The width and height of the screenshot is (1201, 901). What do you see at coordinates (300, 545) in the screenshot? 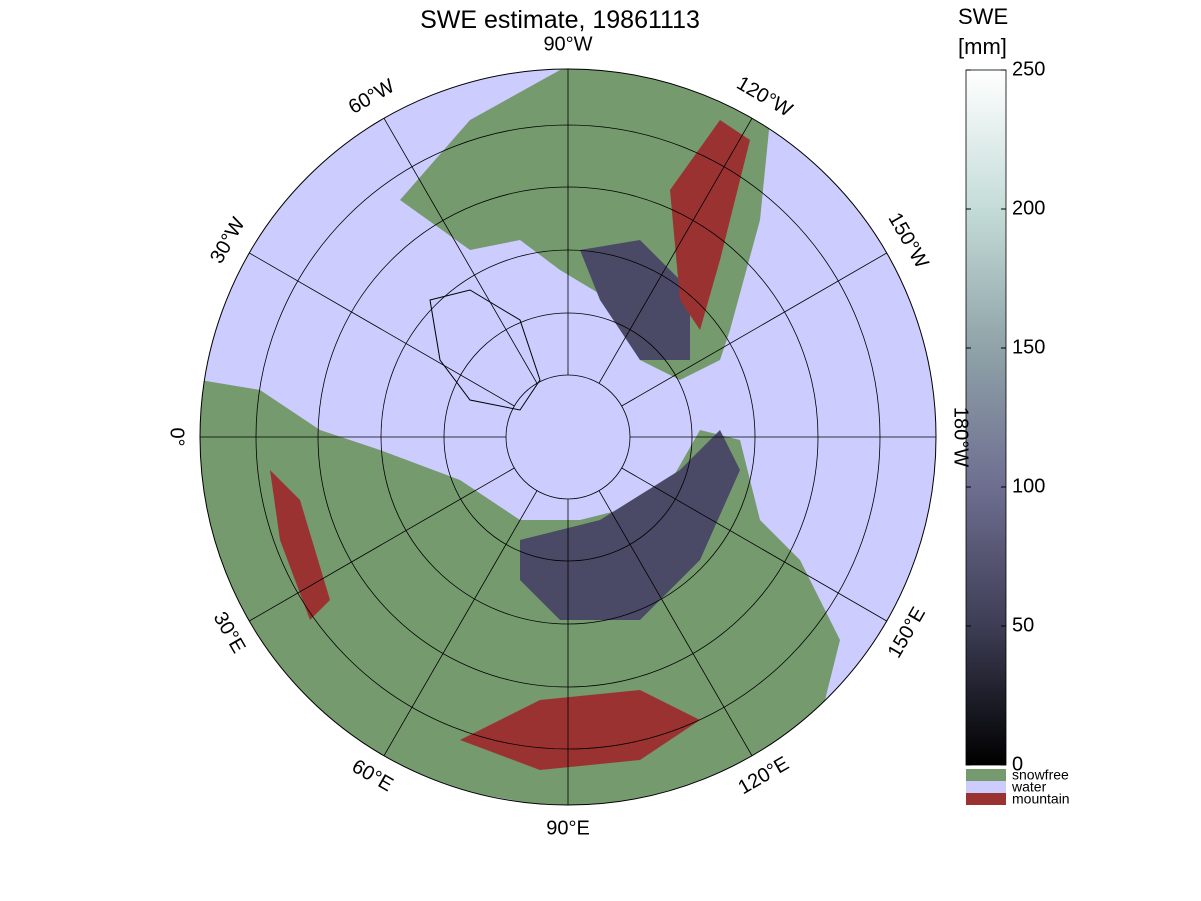
I see `scandinavia-mountains` at bounding box center [300, 545].